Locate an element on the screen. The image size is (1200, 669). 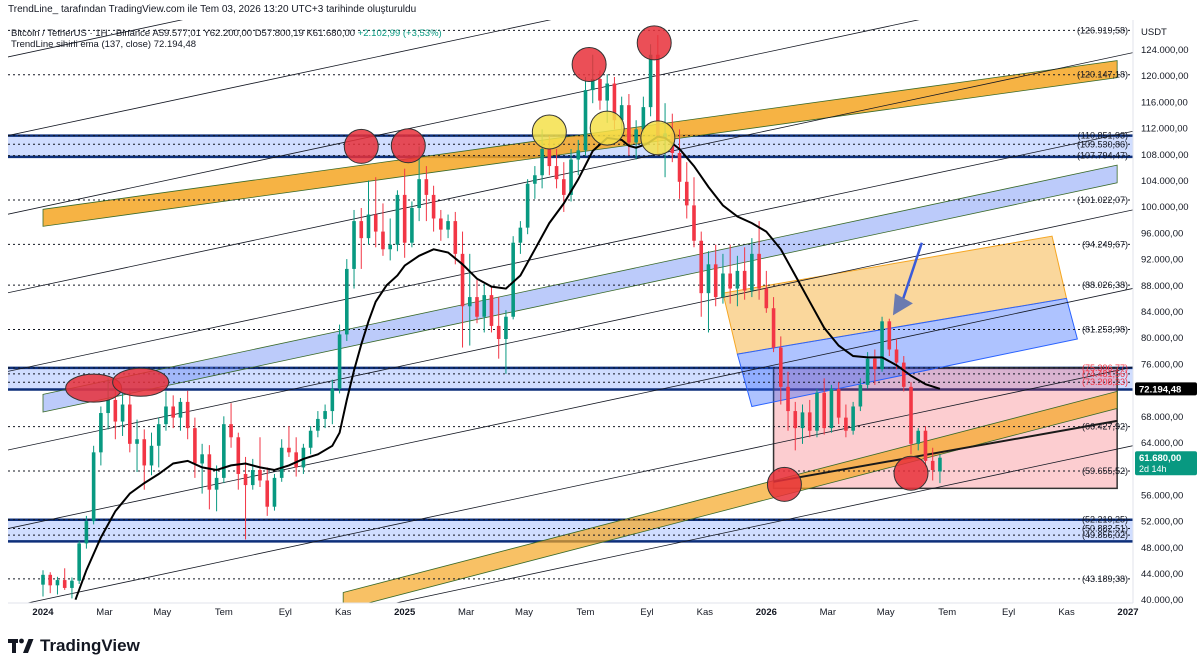
last-price-label-bg is located at coordinates (1166, 463).